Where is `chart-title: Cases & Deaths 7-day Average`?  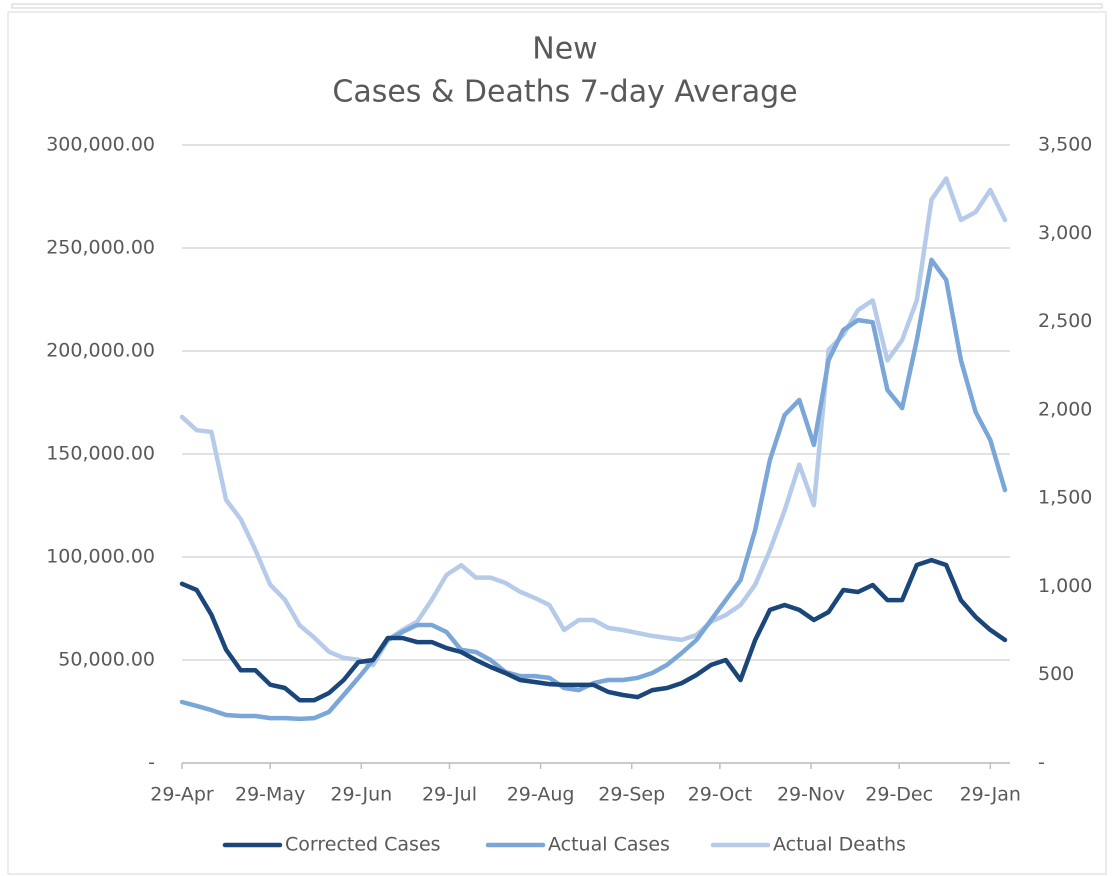 chart-title: Cases & Deaths 7-day Average is located at coordinates (564, 92).